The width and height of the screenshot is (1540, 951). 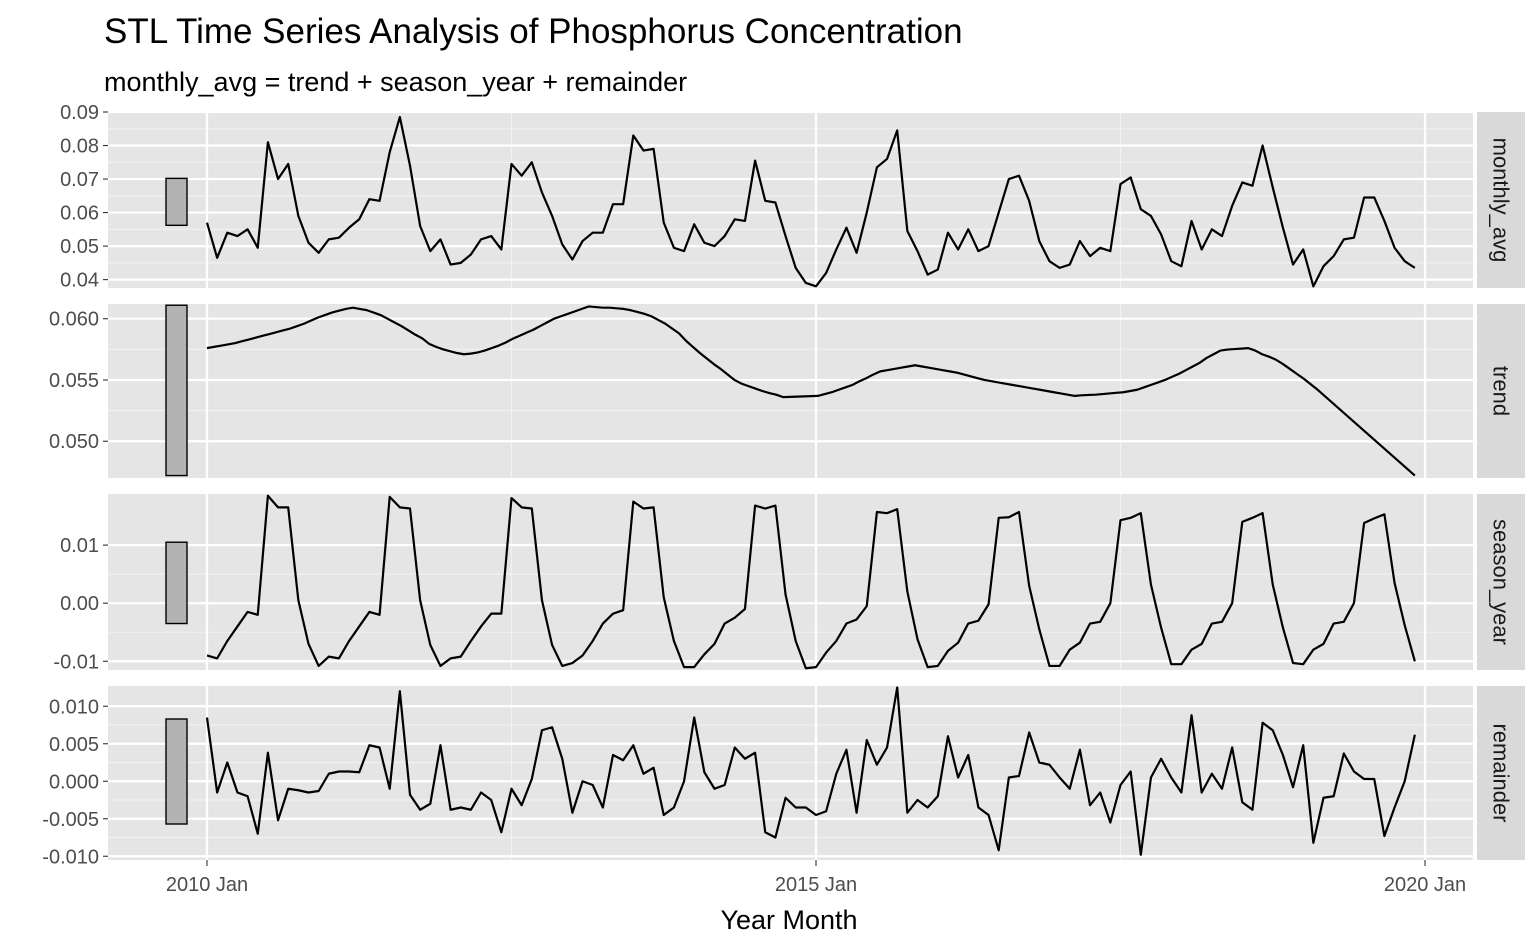 What do you see at coordinates (811, 391) in the screenshot?
I see `series-line-trend` at bounding box center [811, 391].